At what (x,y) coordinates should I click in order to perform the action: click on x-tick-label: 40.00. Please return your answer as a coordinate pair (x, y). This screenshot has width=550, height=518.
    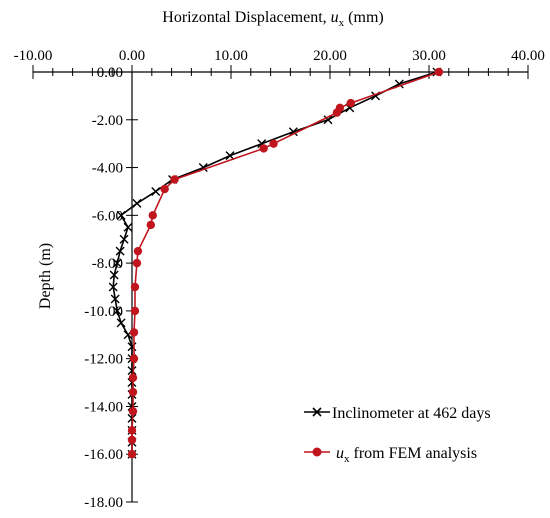
    Looking at the image, I should click on (528, 56).